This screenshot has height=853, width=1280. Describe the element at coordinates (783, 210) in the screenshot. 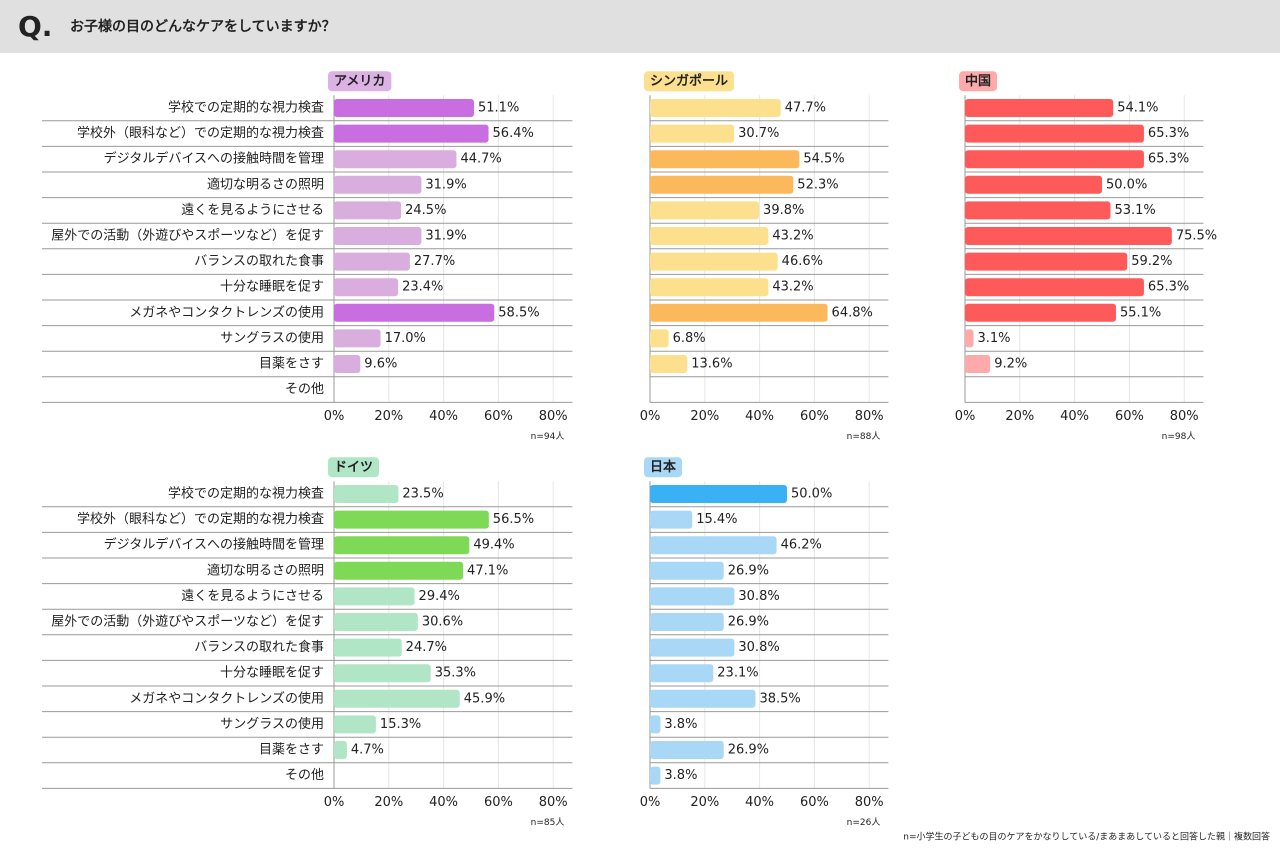

I see `value-label: 39.8%` at that location.